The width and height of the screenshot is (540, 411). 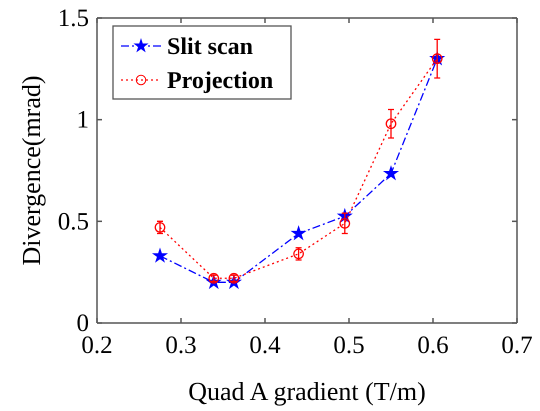 What do you see at coordinates (433, 345) in the screenshot?
I see `x-tick-label: 0.6` at bounding box center [433, 345].